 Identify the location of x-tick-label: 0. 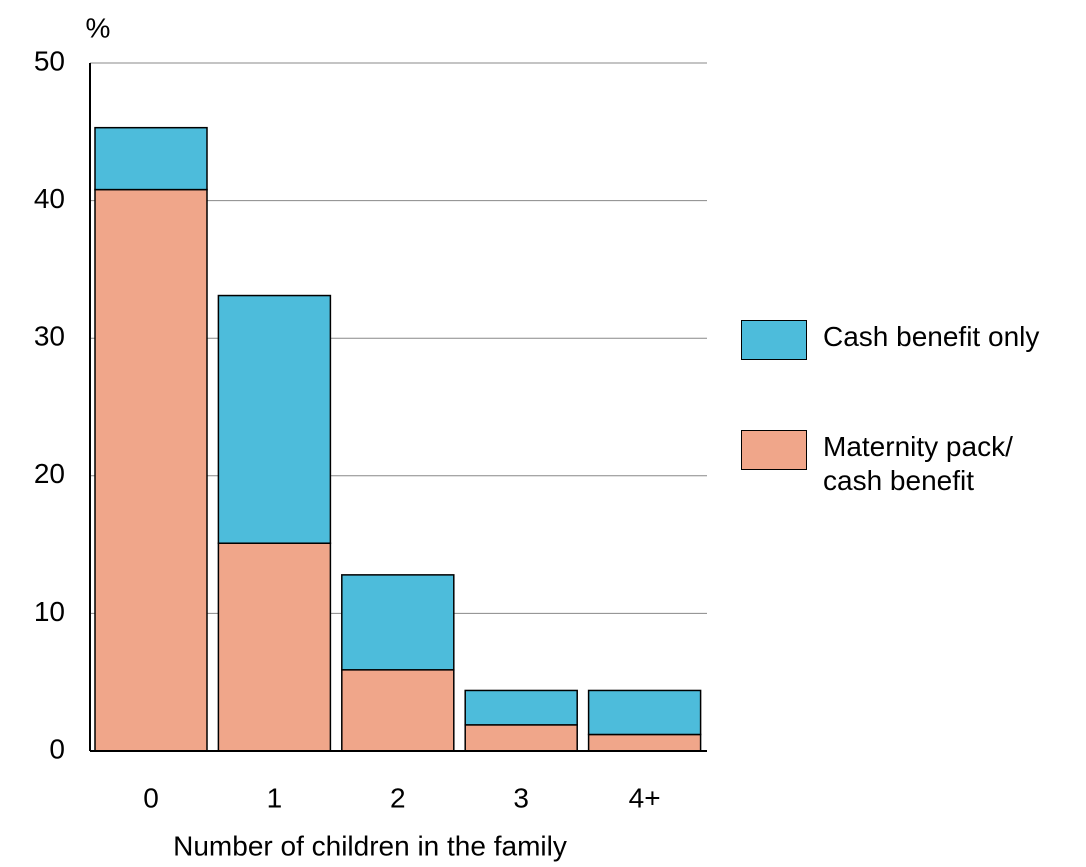
(151, 797).